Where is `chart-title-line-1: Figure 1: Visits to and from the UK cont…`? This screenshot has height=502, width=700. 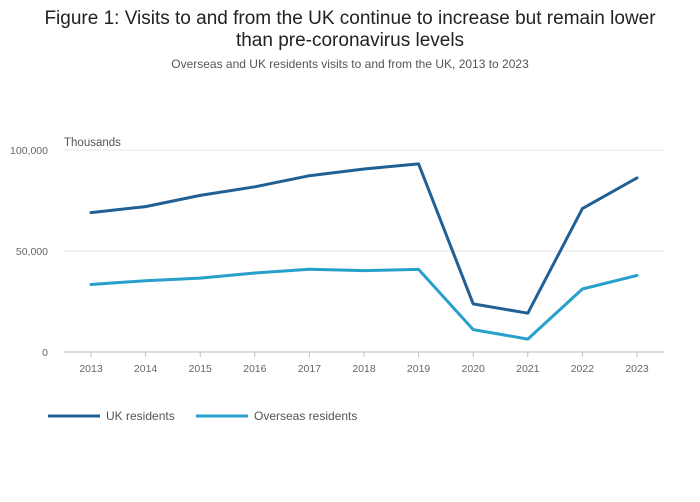
chart-title-line-1: Figure 1: Visits to and from the UK cont… is located at coordinates (350, 18).